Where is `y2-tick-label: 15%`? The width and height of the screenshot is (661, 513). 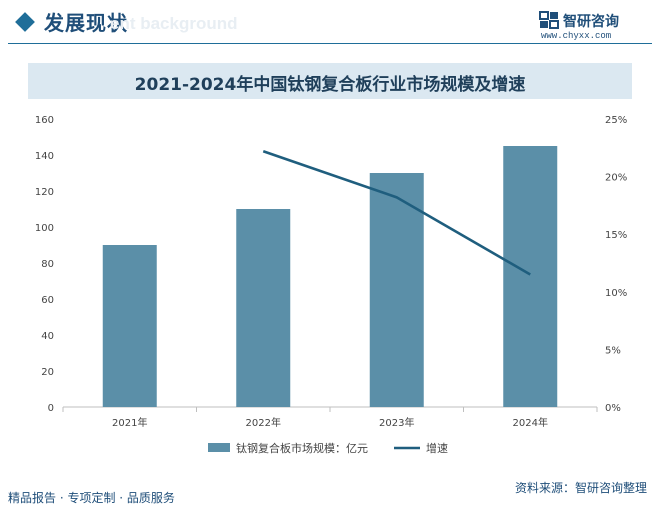
y2-tick-label: 15% is located at coordinates (616, 235).